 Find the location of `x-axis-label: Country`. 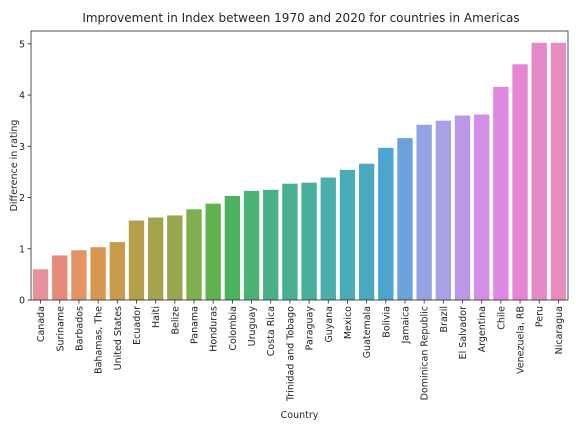

x-axis-label: Country is located at coordinates (300, 415).